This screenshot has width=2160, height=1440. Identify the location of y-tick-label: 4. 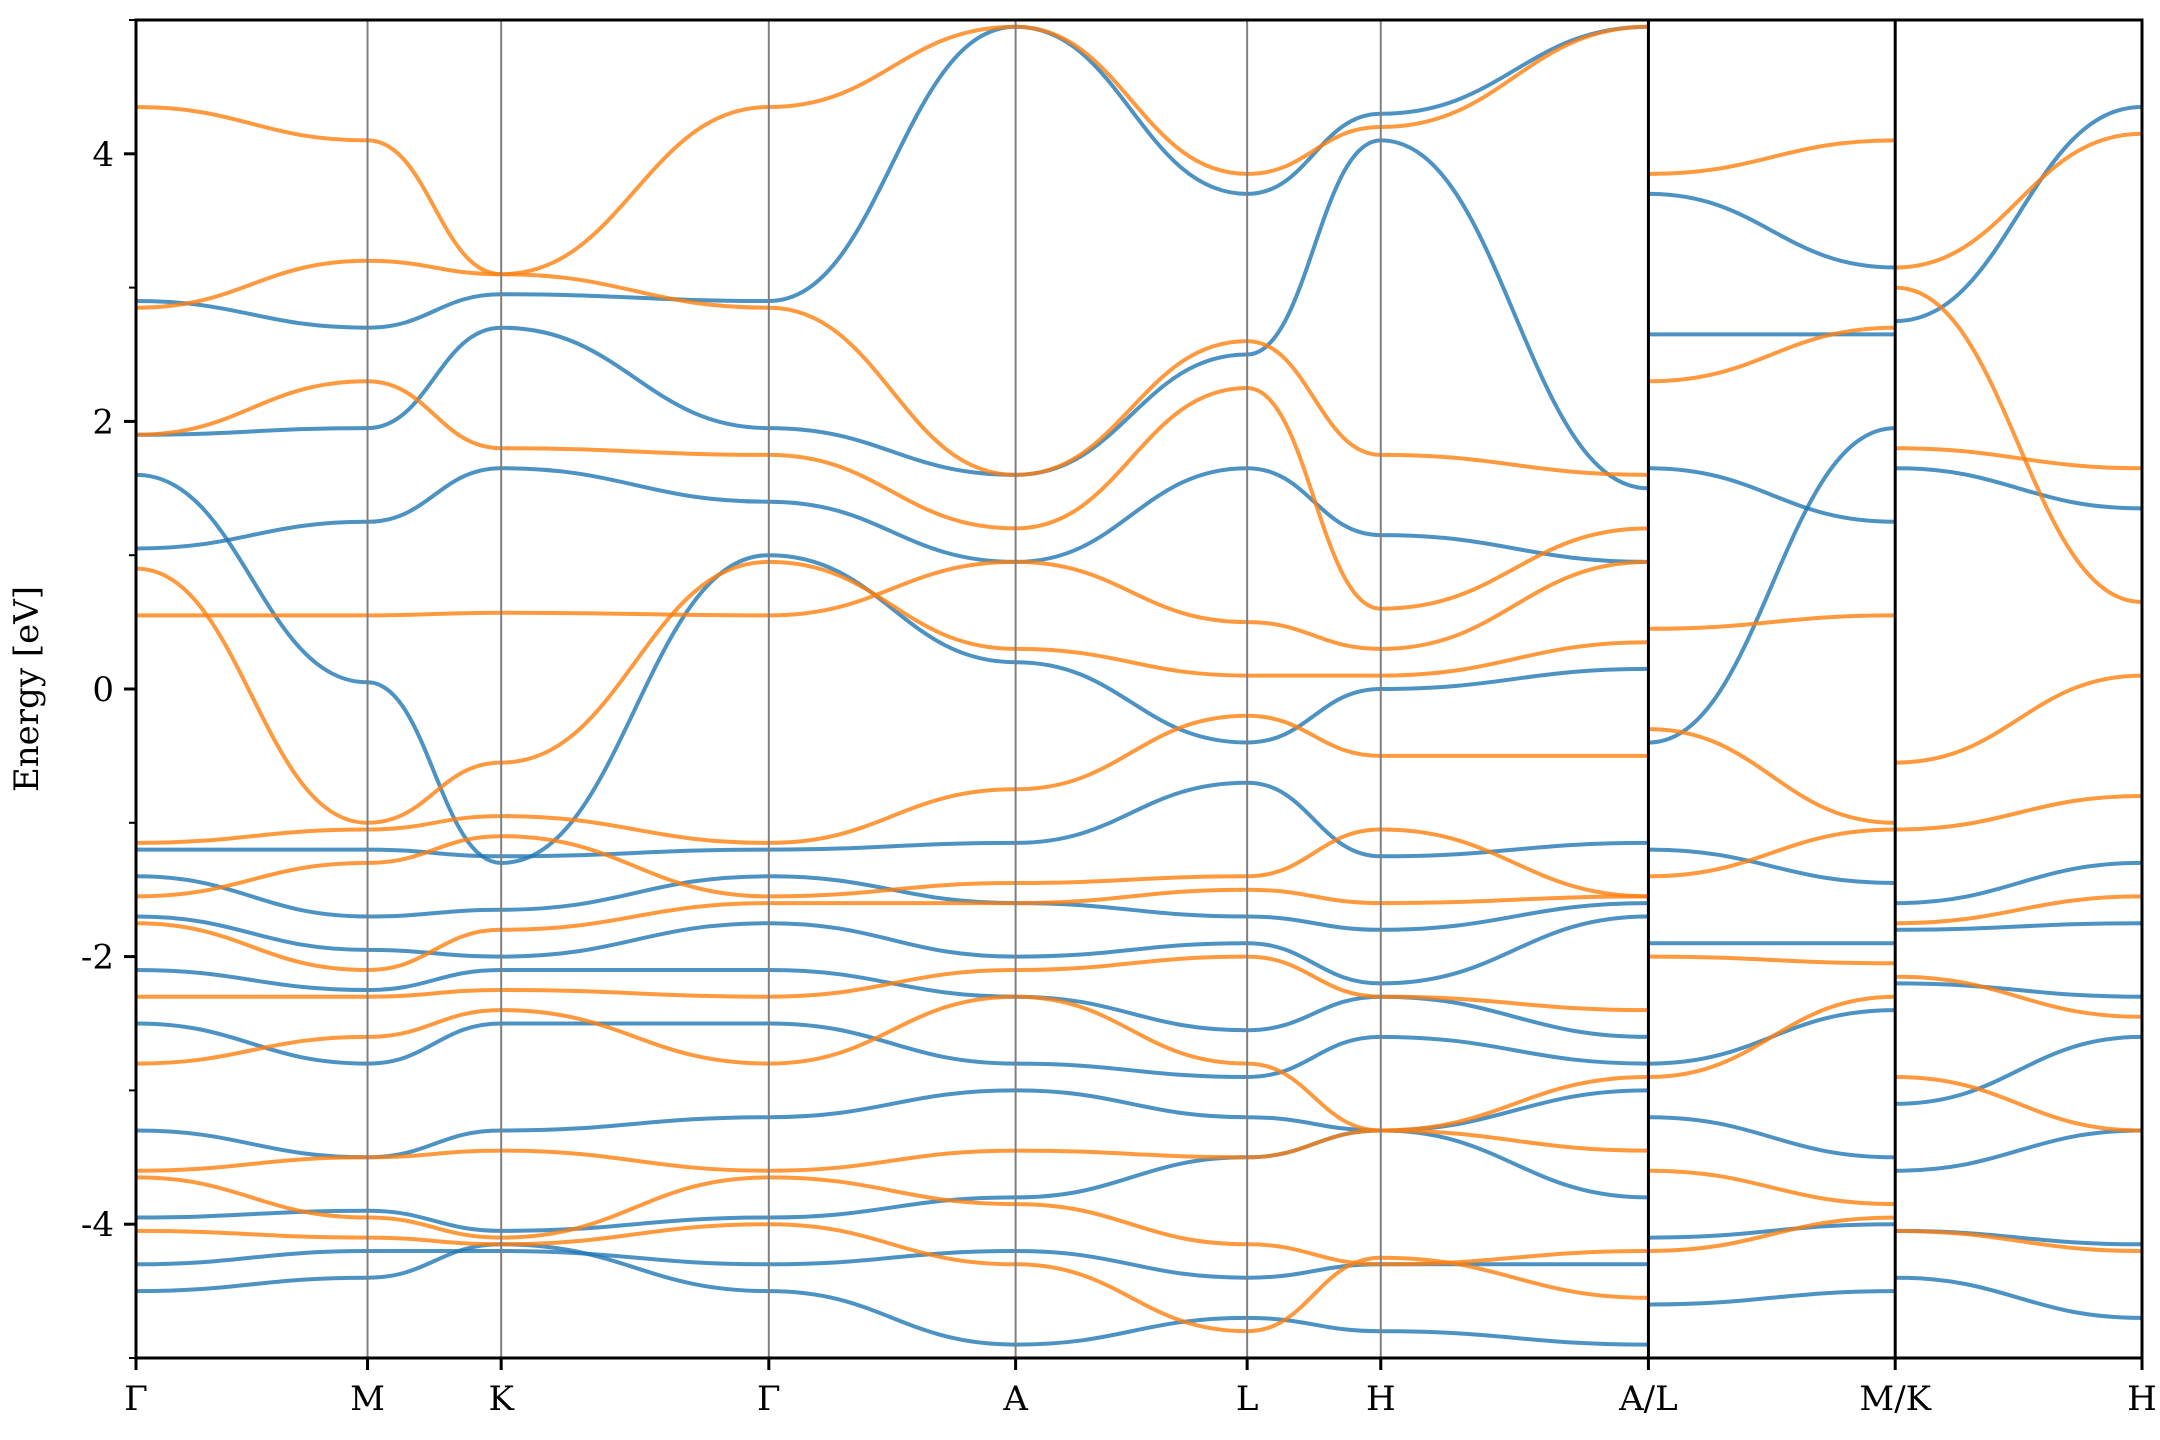
(103, 155).